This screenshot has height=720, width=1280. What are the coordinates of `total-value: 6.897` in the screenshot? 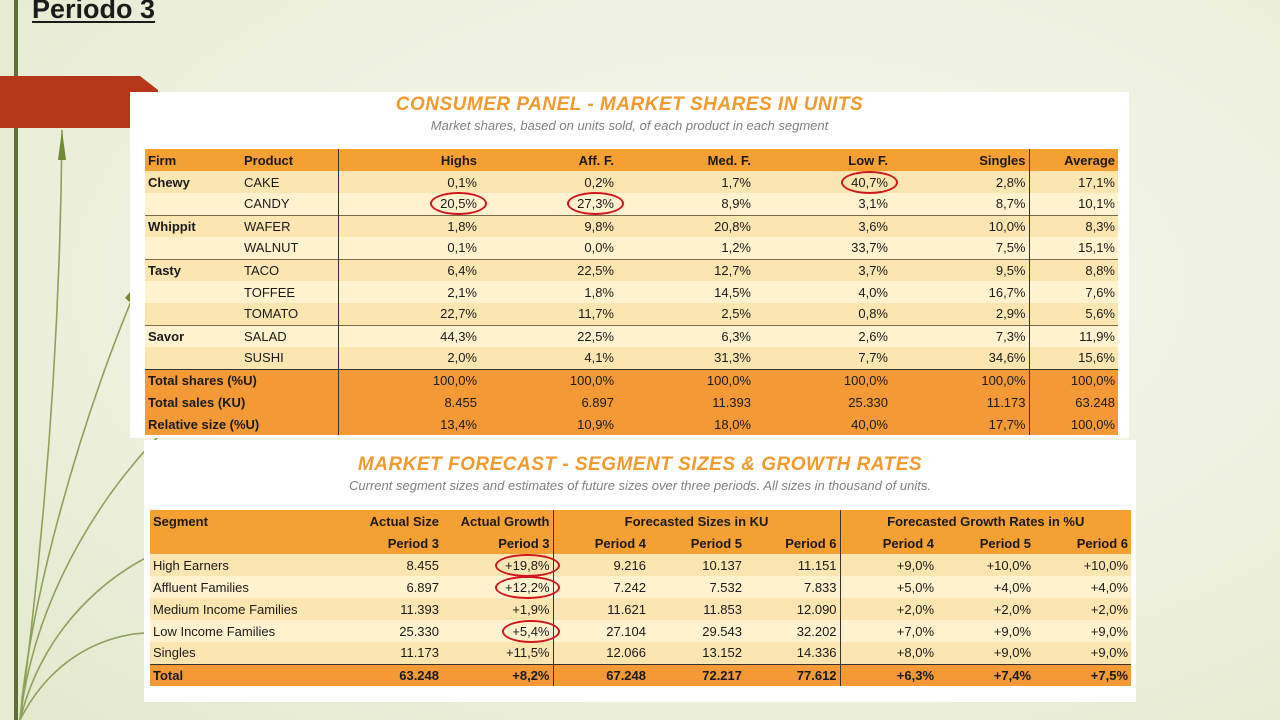 It's located at (597, 402).